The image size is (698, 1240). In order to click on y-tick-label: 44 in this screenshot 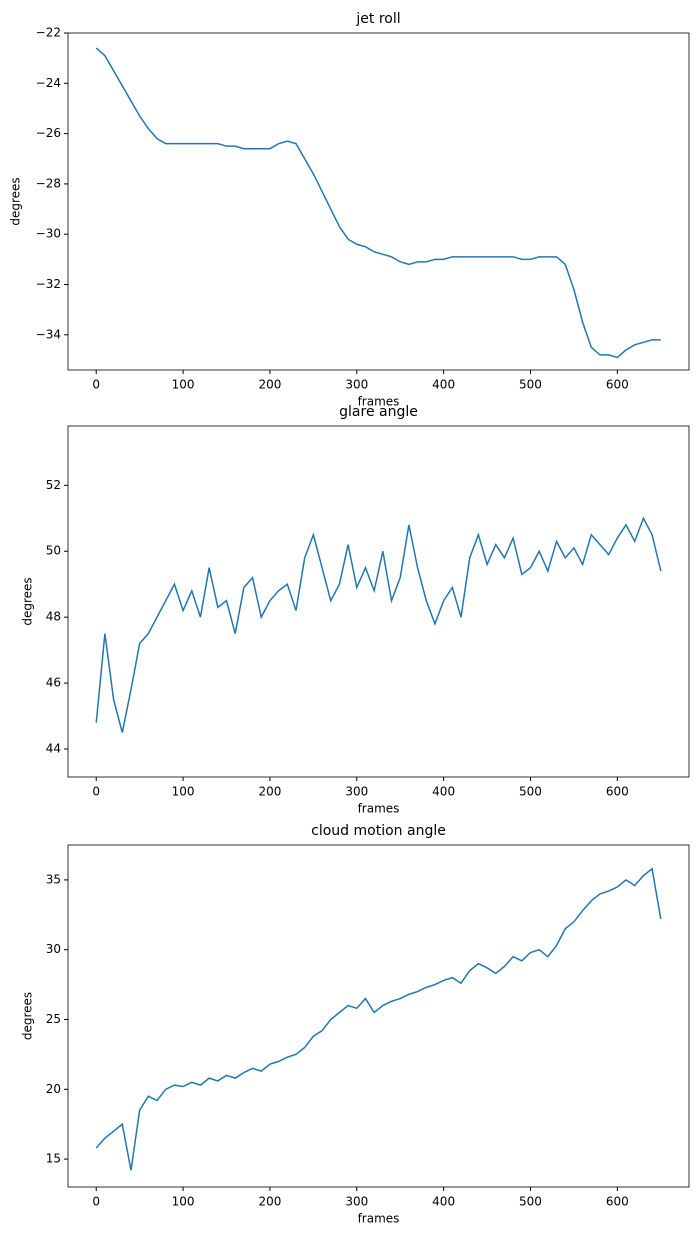, I will do `click(53, 748)`.